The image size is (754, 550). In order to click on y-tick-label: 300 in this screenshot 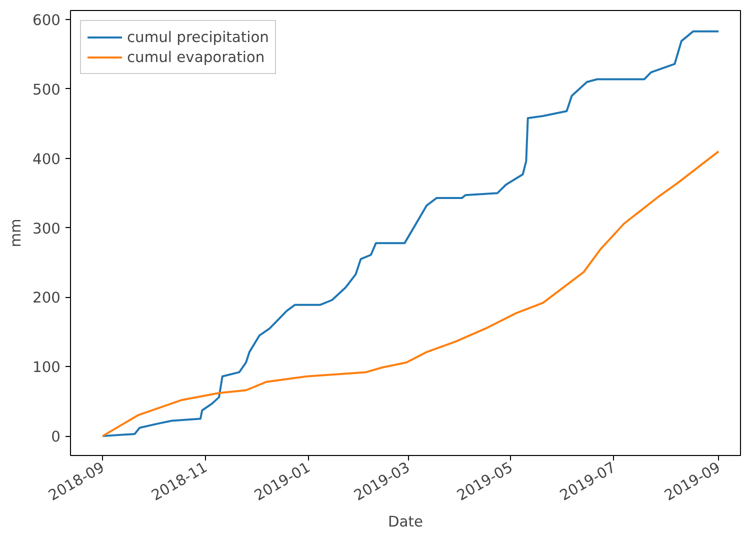, I will do `click(46, 229)`.